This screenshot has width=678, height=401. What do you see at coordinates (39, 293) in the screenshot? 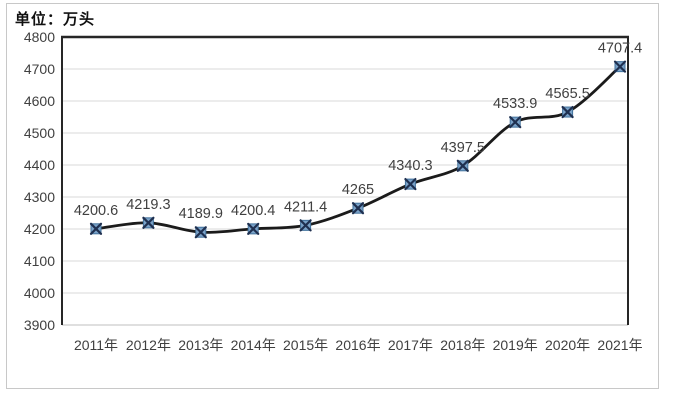
I see `y-axis-tick-label: 4000` at bounding box center [39, 293].